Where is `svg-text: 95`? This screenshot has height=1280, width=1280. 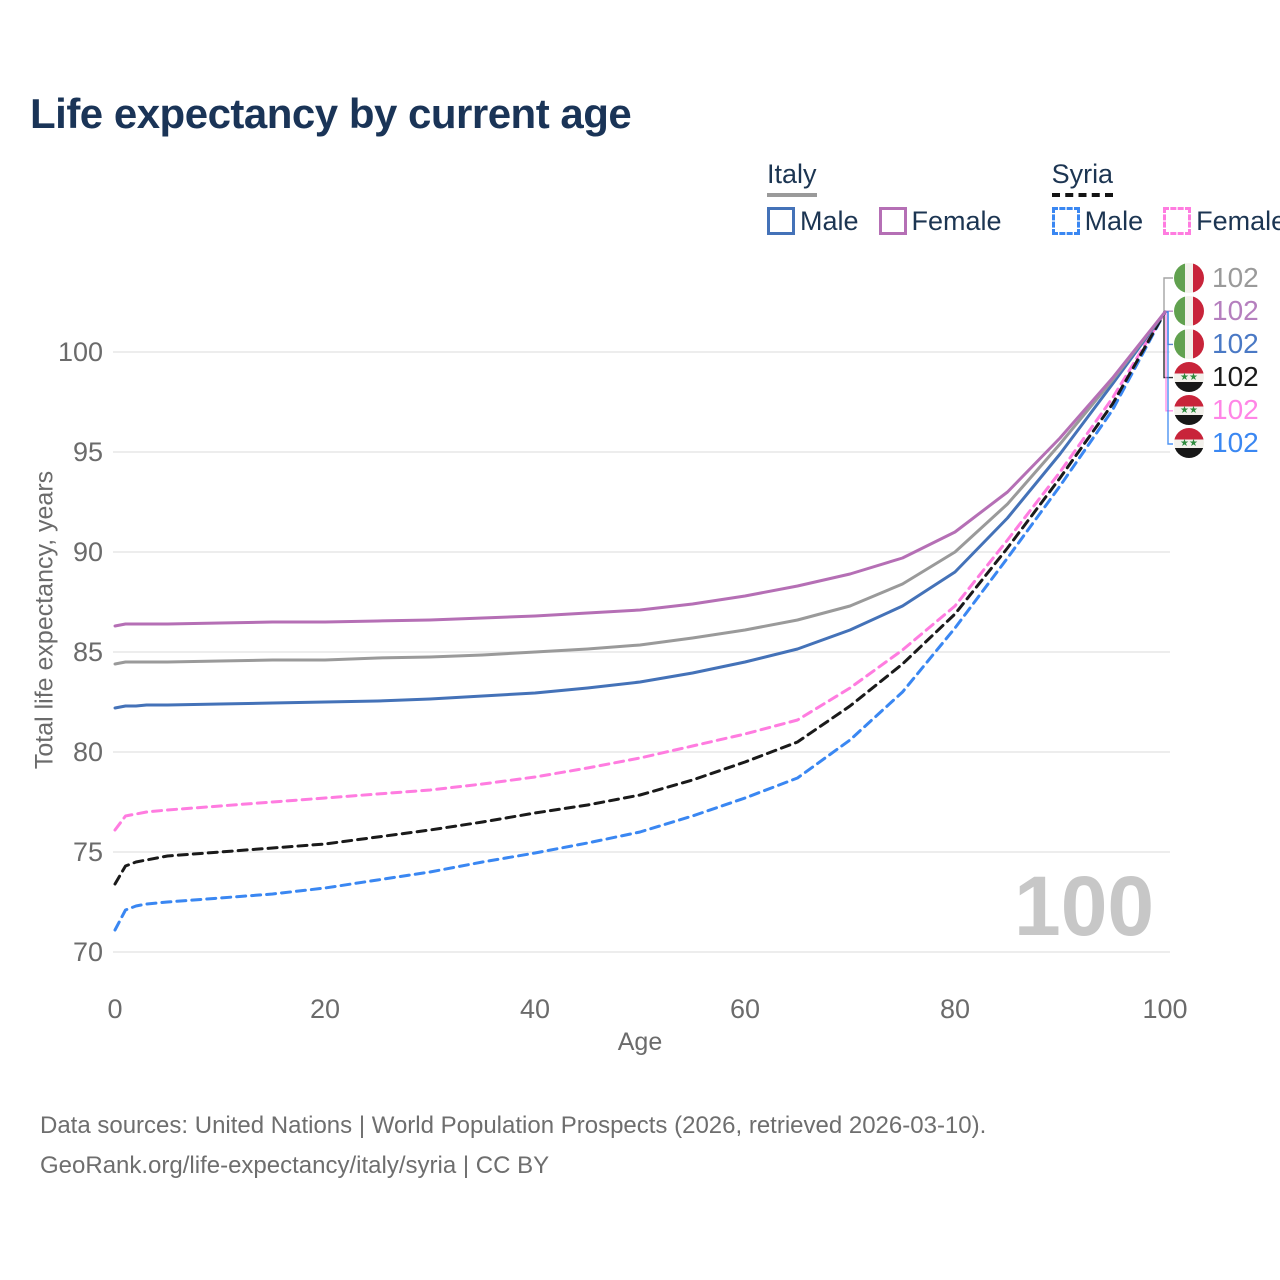
svg-text: 95 is located at coordinates (88, 452).